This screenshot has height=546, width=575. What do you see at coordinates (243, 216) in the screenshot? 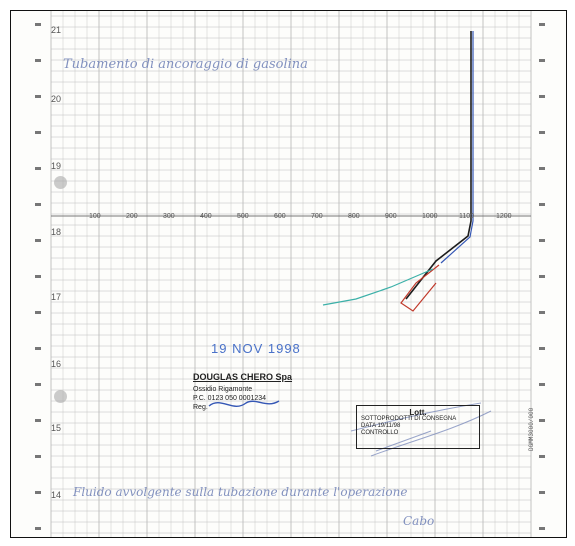
I see `scale-label: 500` at bounding box center [243, 216].